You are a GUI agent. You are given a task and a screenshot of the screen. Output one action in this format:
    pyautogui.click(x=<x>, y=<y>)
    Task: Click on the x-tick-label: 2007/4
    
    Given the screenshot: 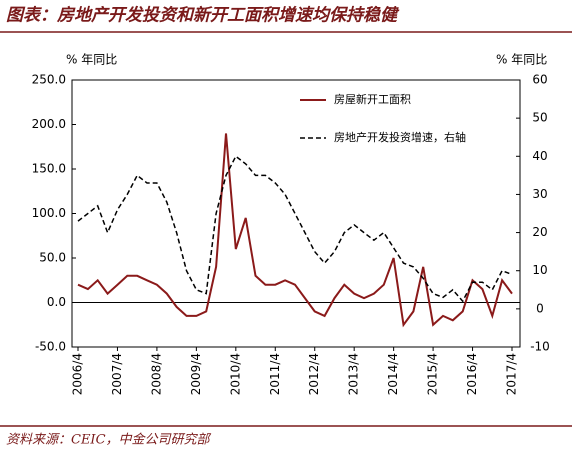 What is the action you would take?
    pyautogui.click(x=117, y=374)
    